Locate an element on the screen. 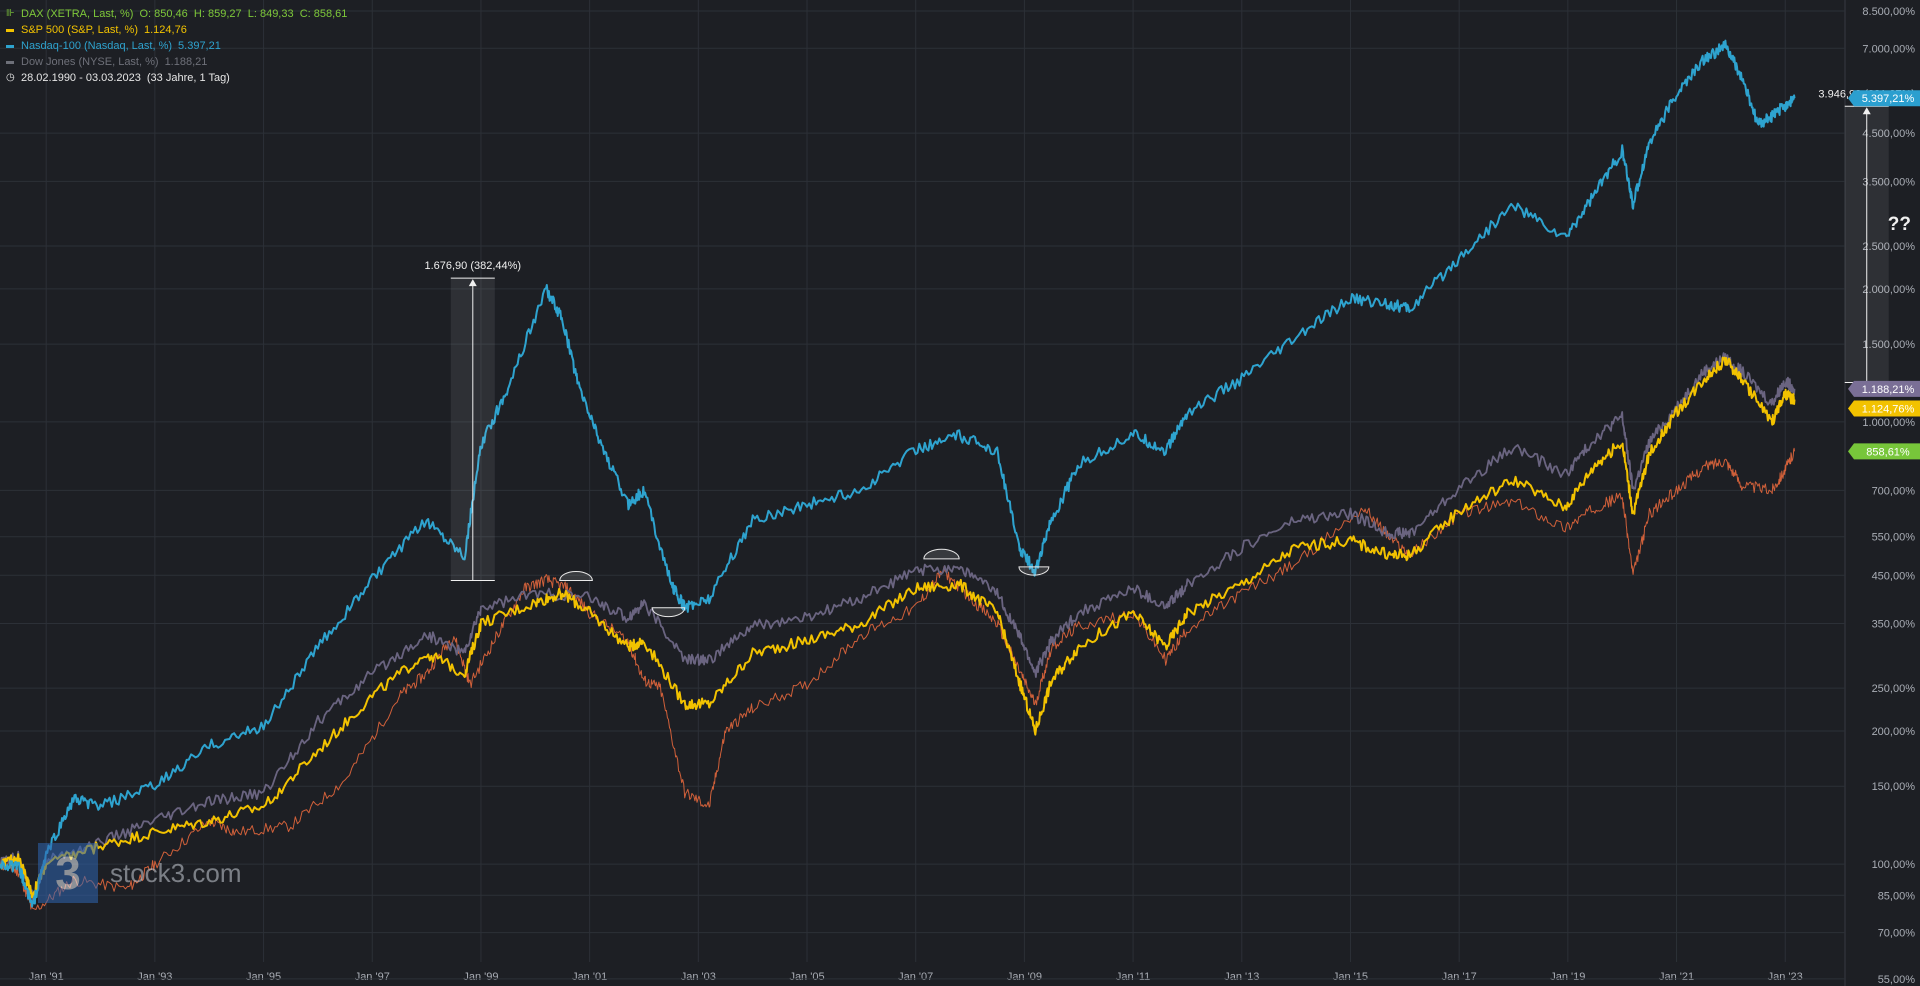 This screenshot has width=1920, height=986. last-value-label: 1.124,76% is located at coordinates (1888, 409).